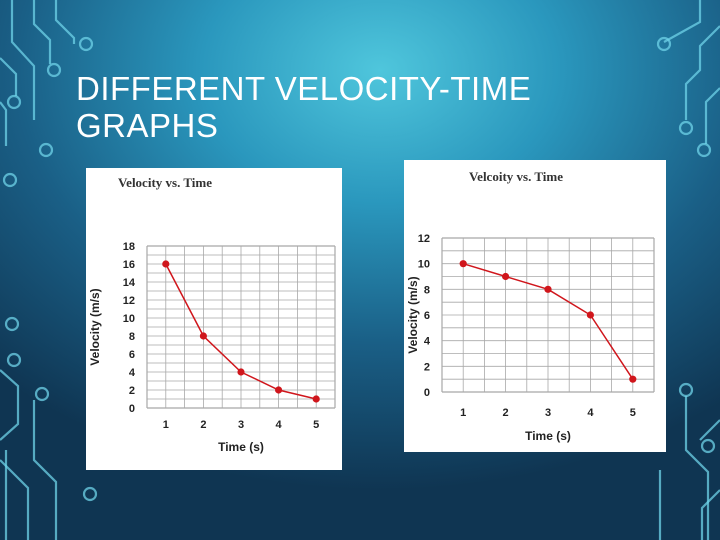 The height and width of the screenshot is (540, 720). I want to click on slide-title-line-2: GRAPHS, so click(147, 125).